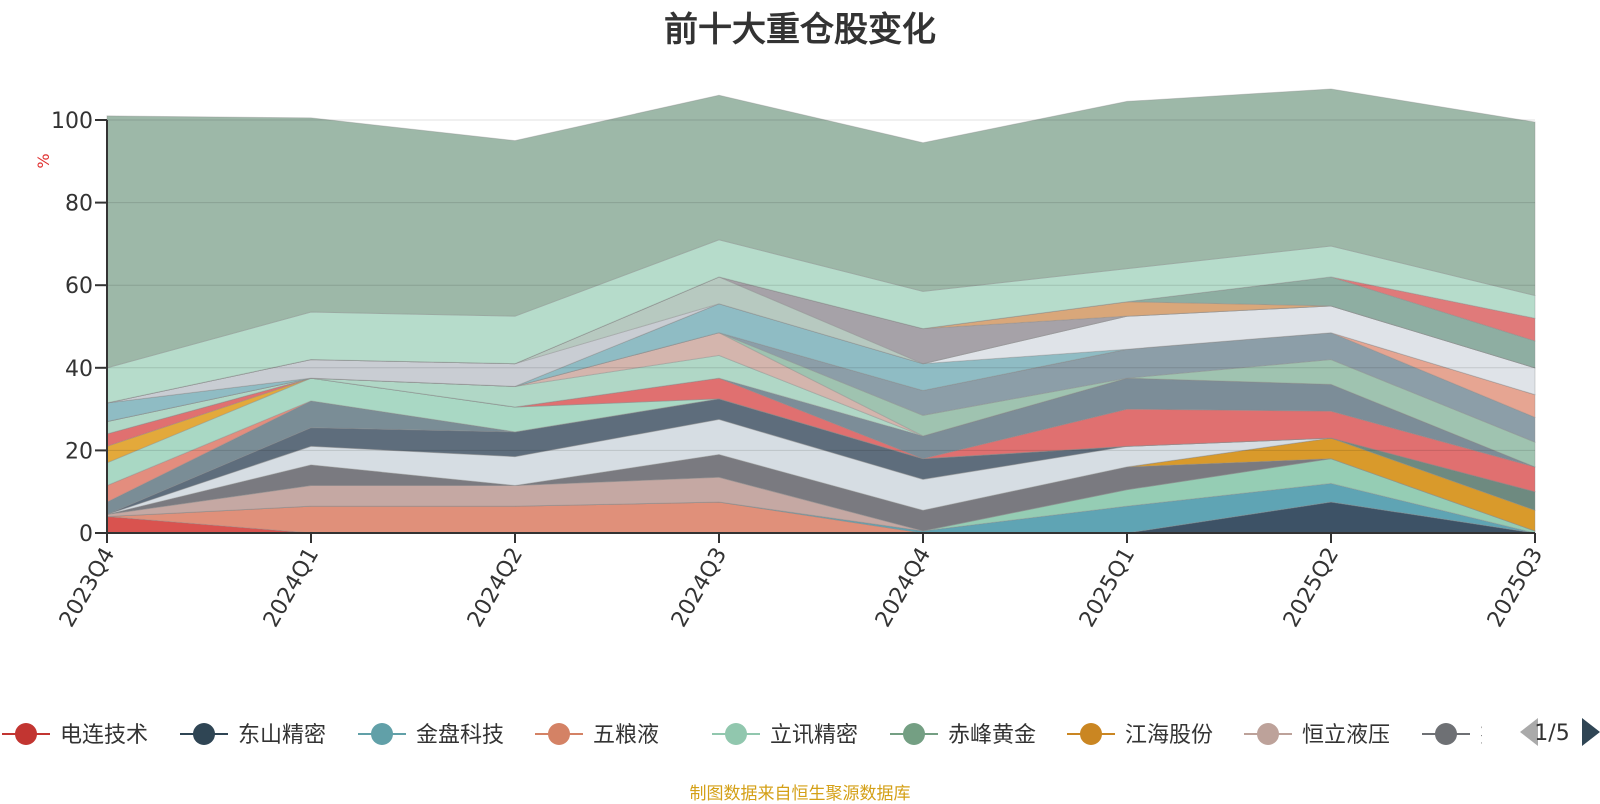 The width and height of the screenshot is (1600, 804). What do you see at coordinates (1515, 588) in the screenshot?
I see `x-tick-label: 2025Q3` at bounding box center [1515, 588].